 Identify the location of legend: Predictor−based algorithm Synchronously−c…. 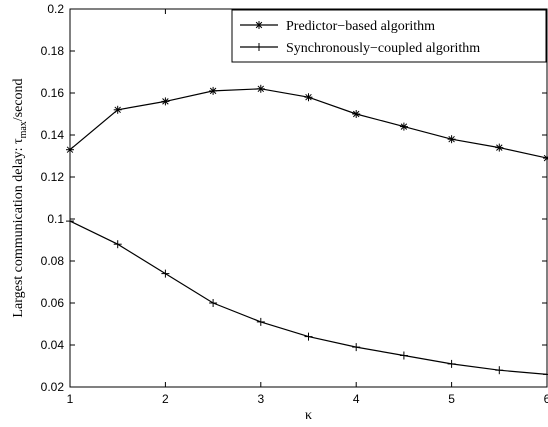
(389, 36).